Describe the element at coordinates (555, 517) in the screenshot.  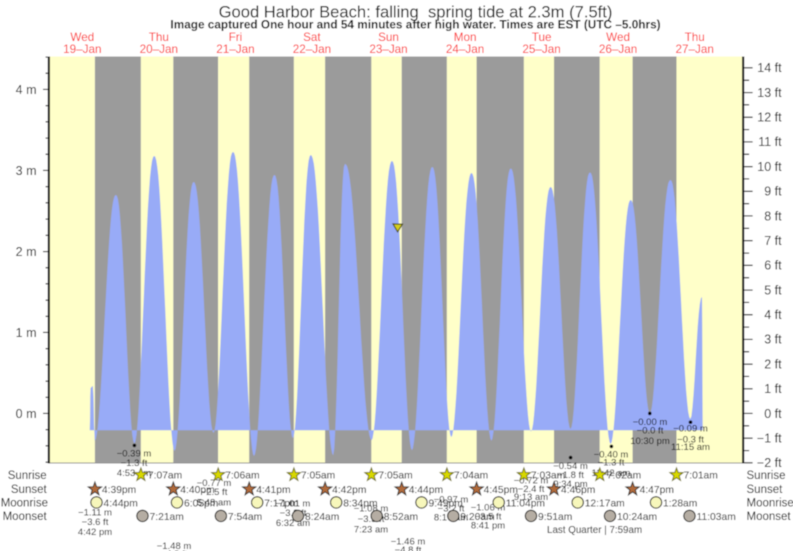
I see `svg-text: 9:51am` at that location.